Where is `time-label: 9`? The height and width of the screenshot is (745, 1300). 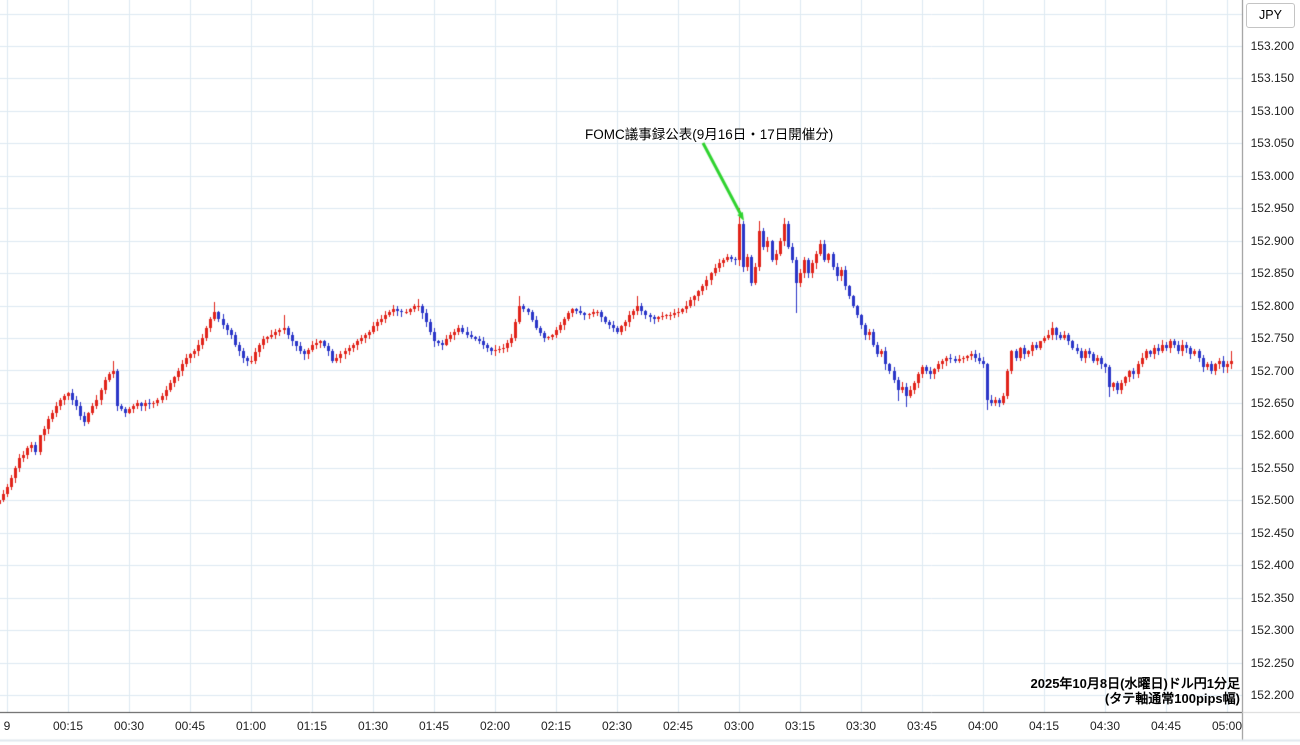
time-label: 9 is located at coordinates (7, 726).